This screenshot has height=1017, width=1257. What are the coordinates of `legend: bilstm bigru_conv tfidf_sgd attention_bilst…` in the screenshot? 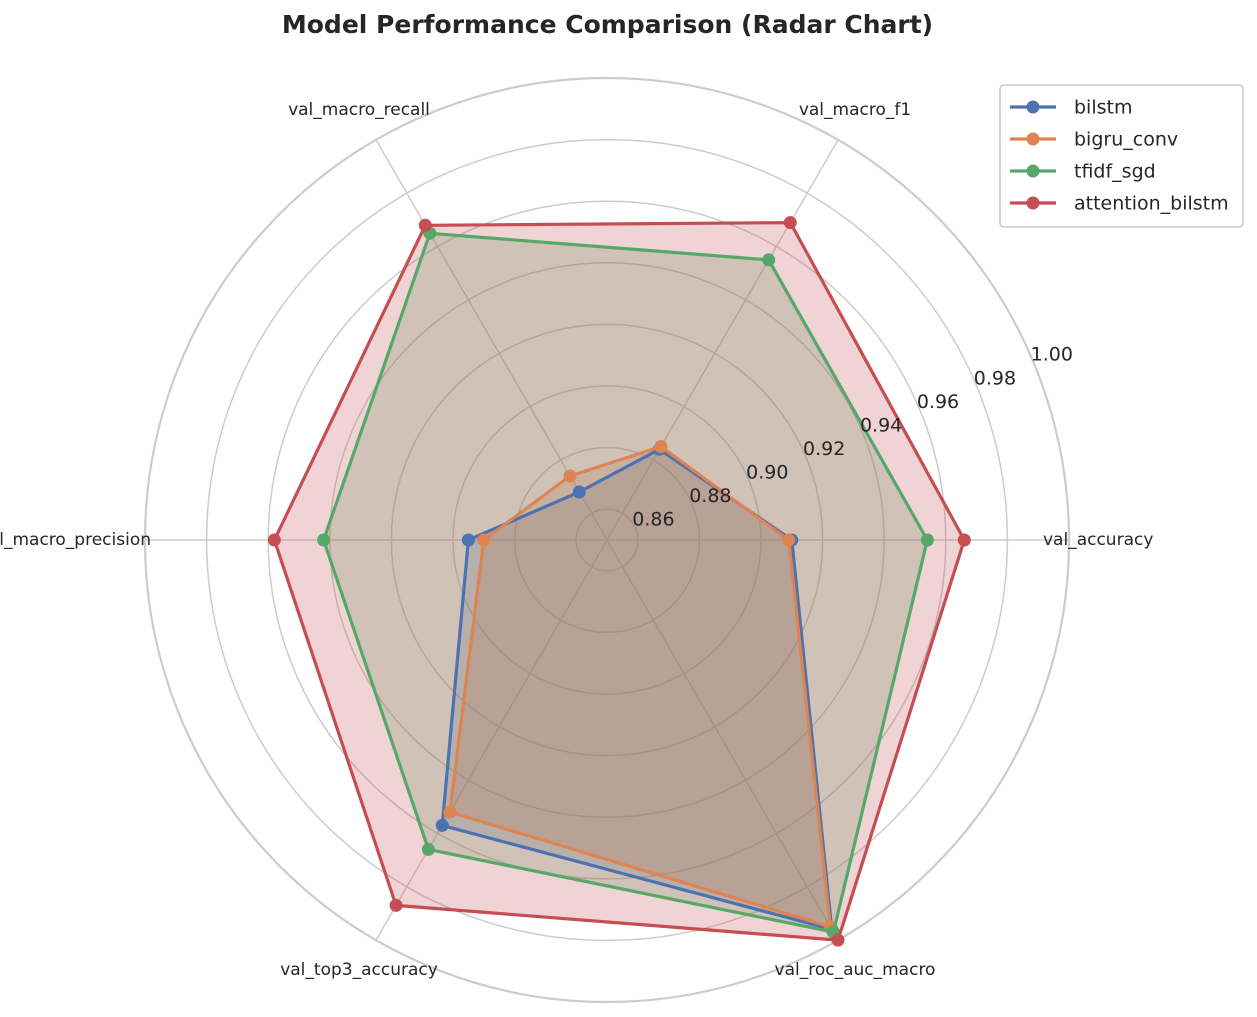 It's located at (1121, 156).